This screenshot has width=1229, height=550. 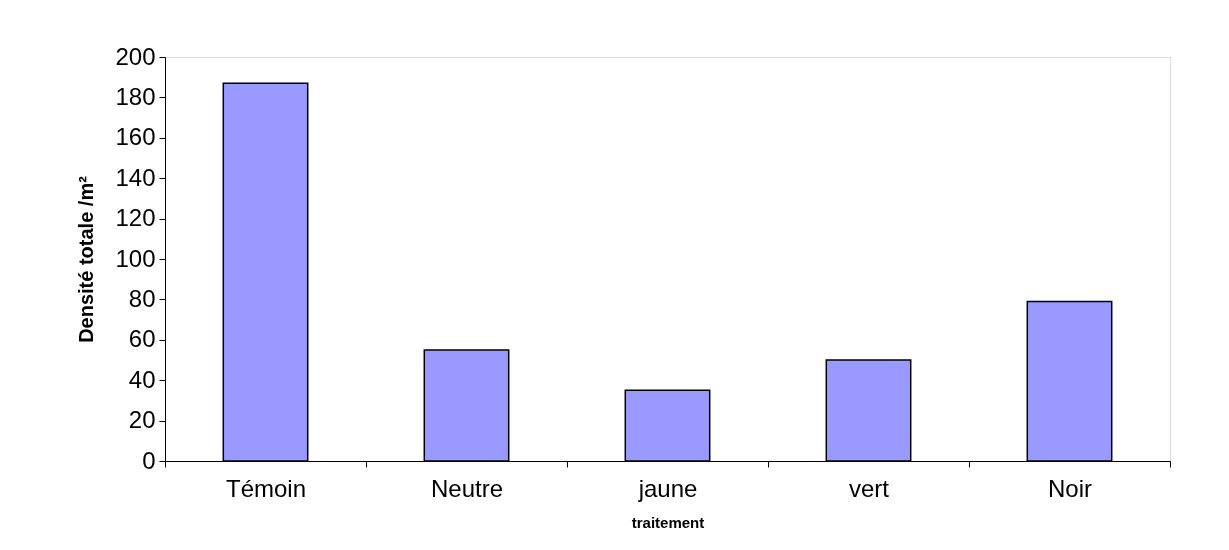 I want to click on y-tick-label: 60, so click(x=142, y=339).